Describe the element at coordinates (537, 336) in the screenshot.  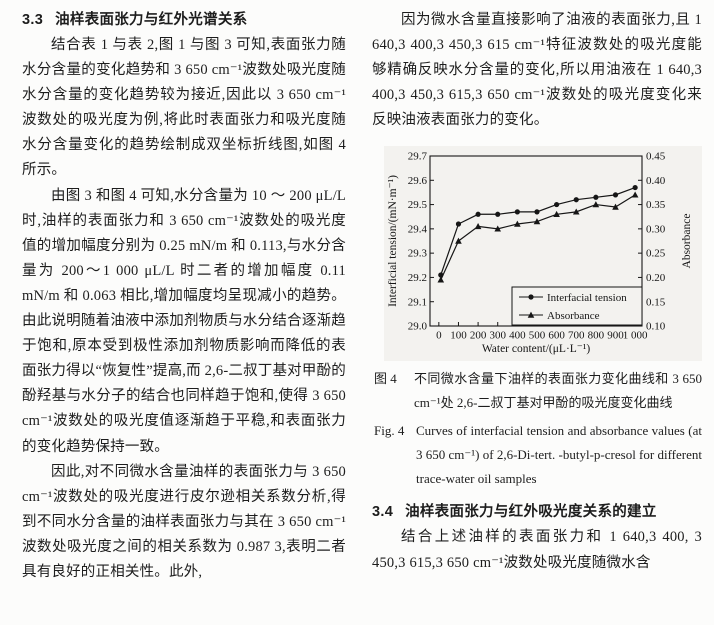
I see `svg-text: 500` at that location.